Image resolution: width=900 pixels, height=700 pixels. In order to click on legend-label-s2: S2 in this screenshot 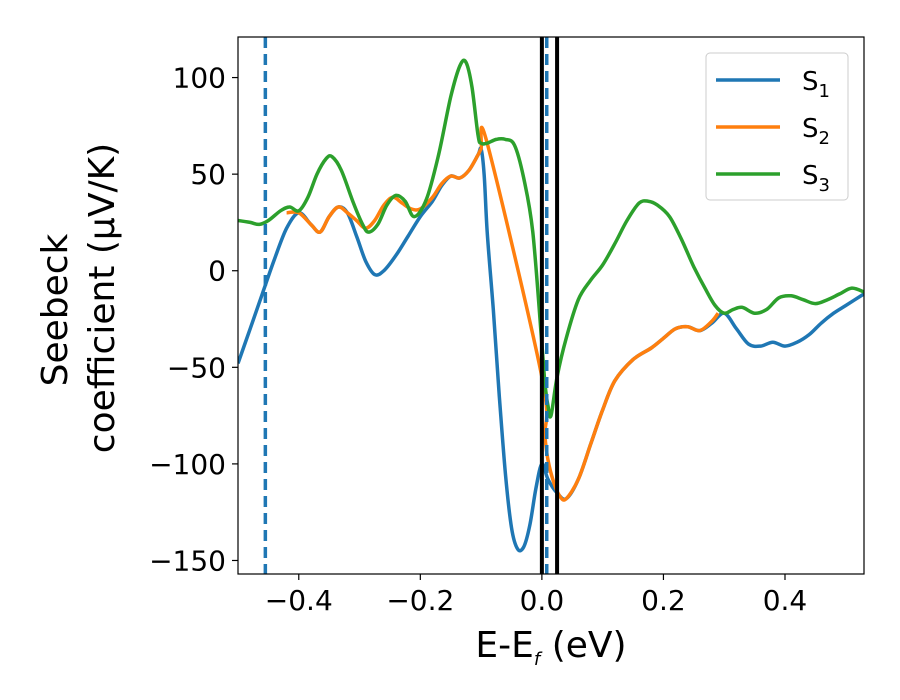, I will do `click(816, 131)`.